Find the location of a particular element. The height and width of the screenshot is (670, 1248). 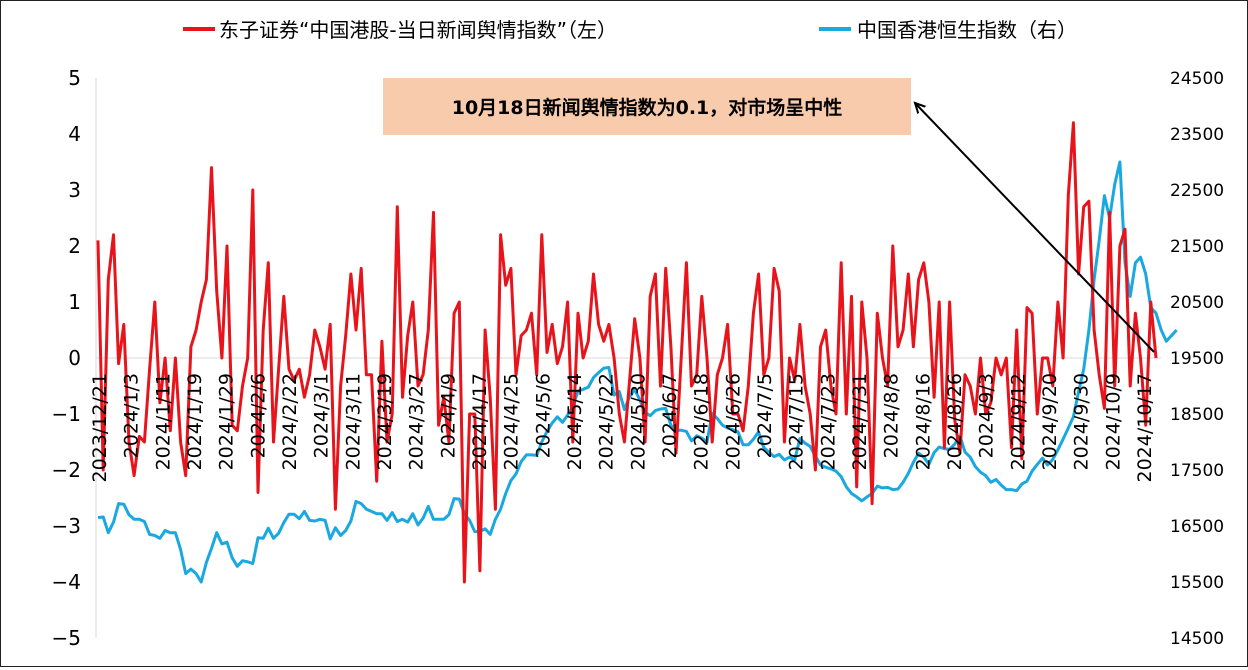

x-tick-label: 2024/3/11 is located at coordinates (353, 421).